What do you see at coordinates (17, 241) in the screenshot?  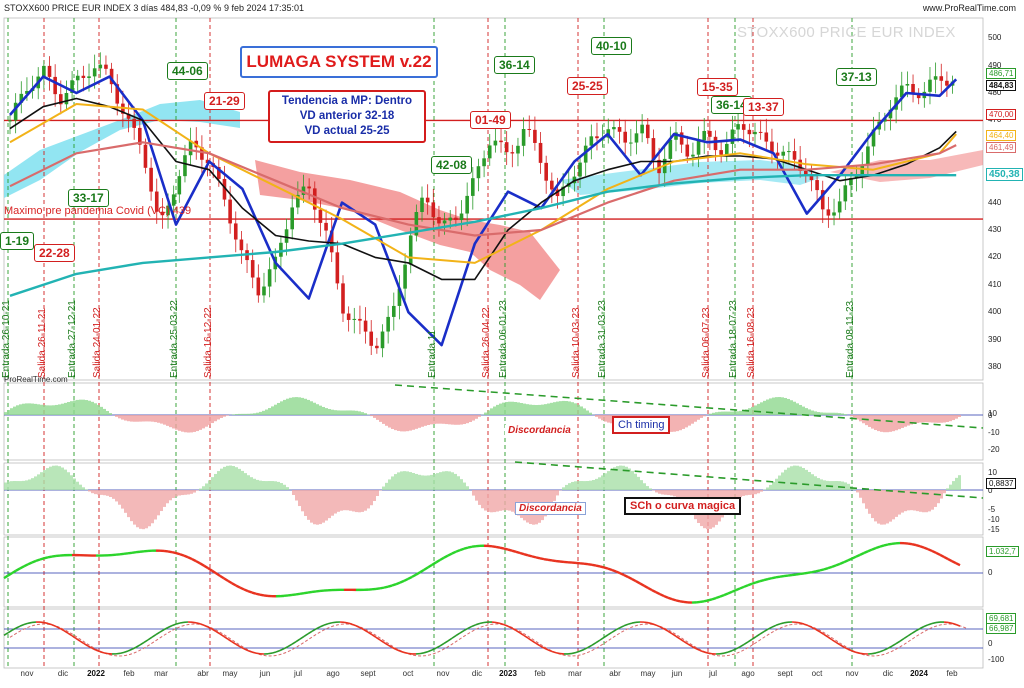 I see `period-box-0: 1-19` at bounding box center [17, 241].